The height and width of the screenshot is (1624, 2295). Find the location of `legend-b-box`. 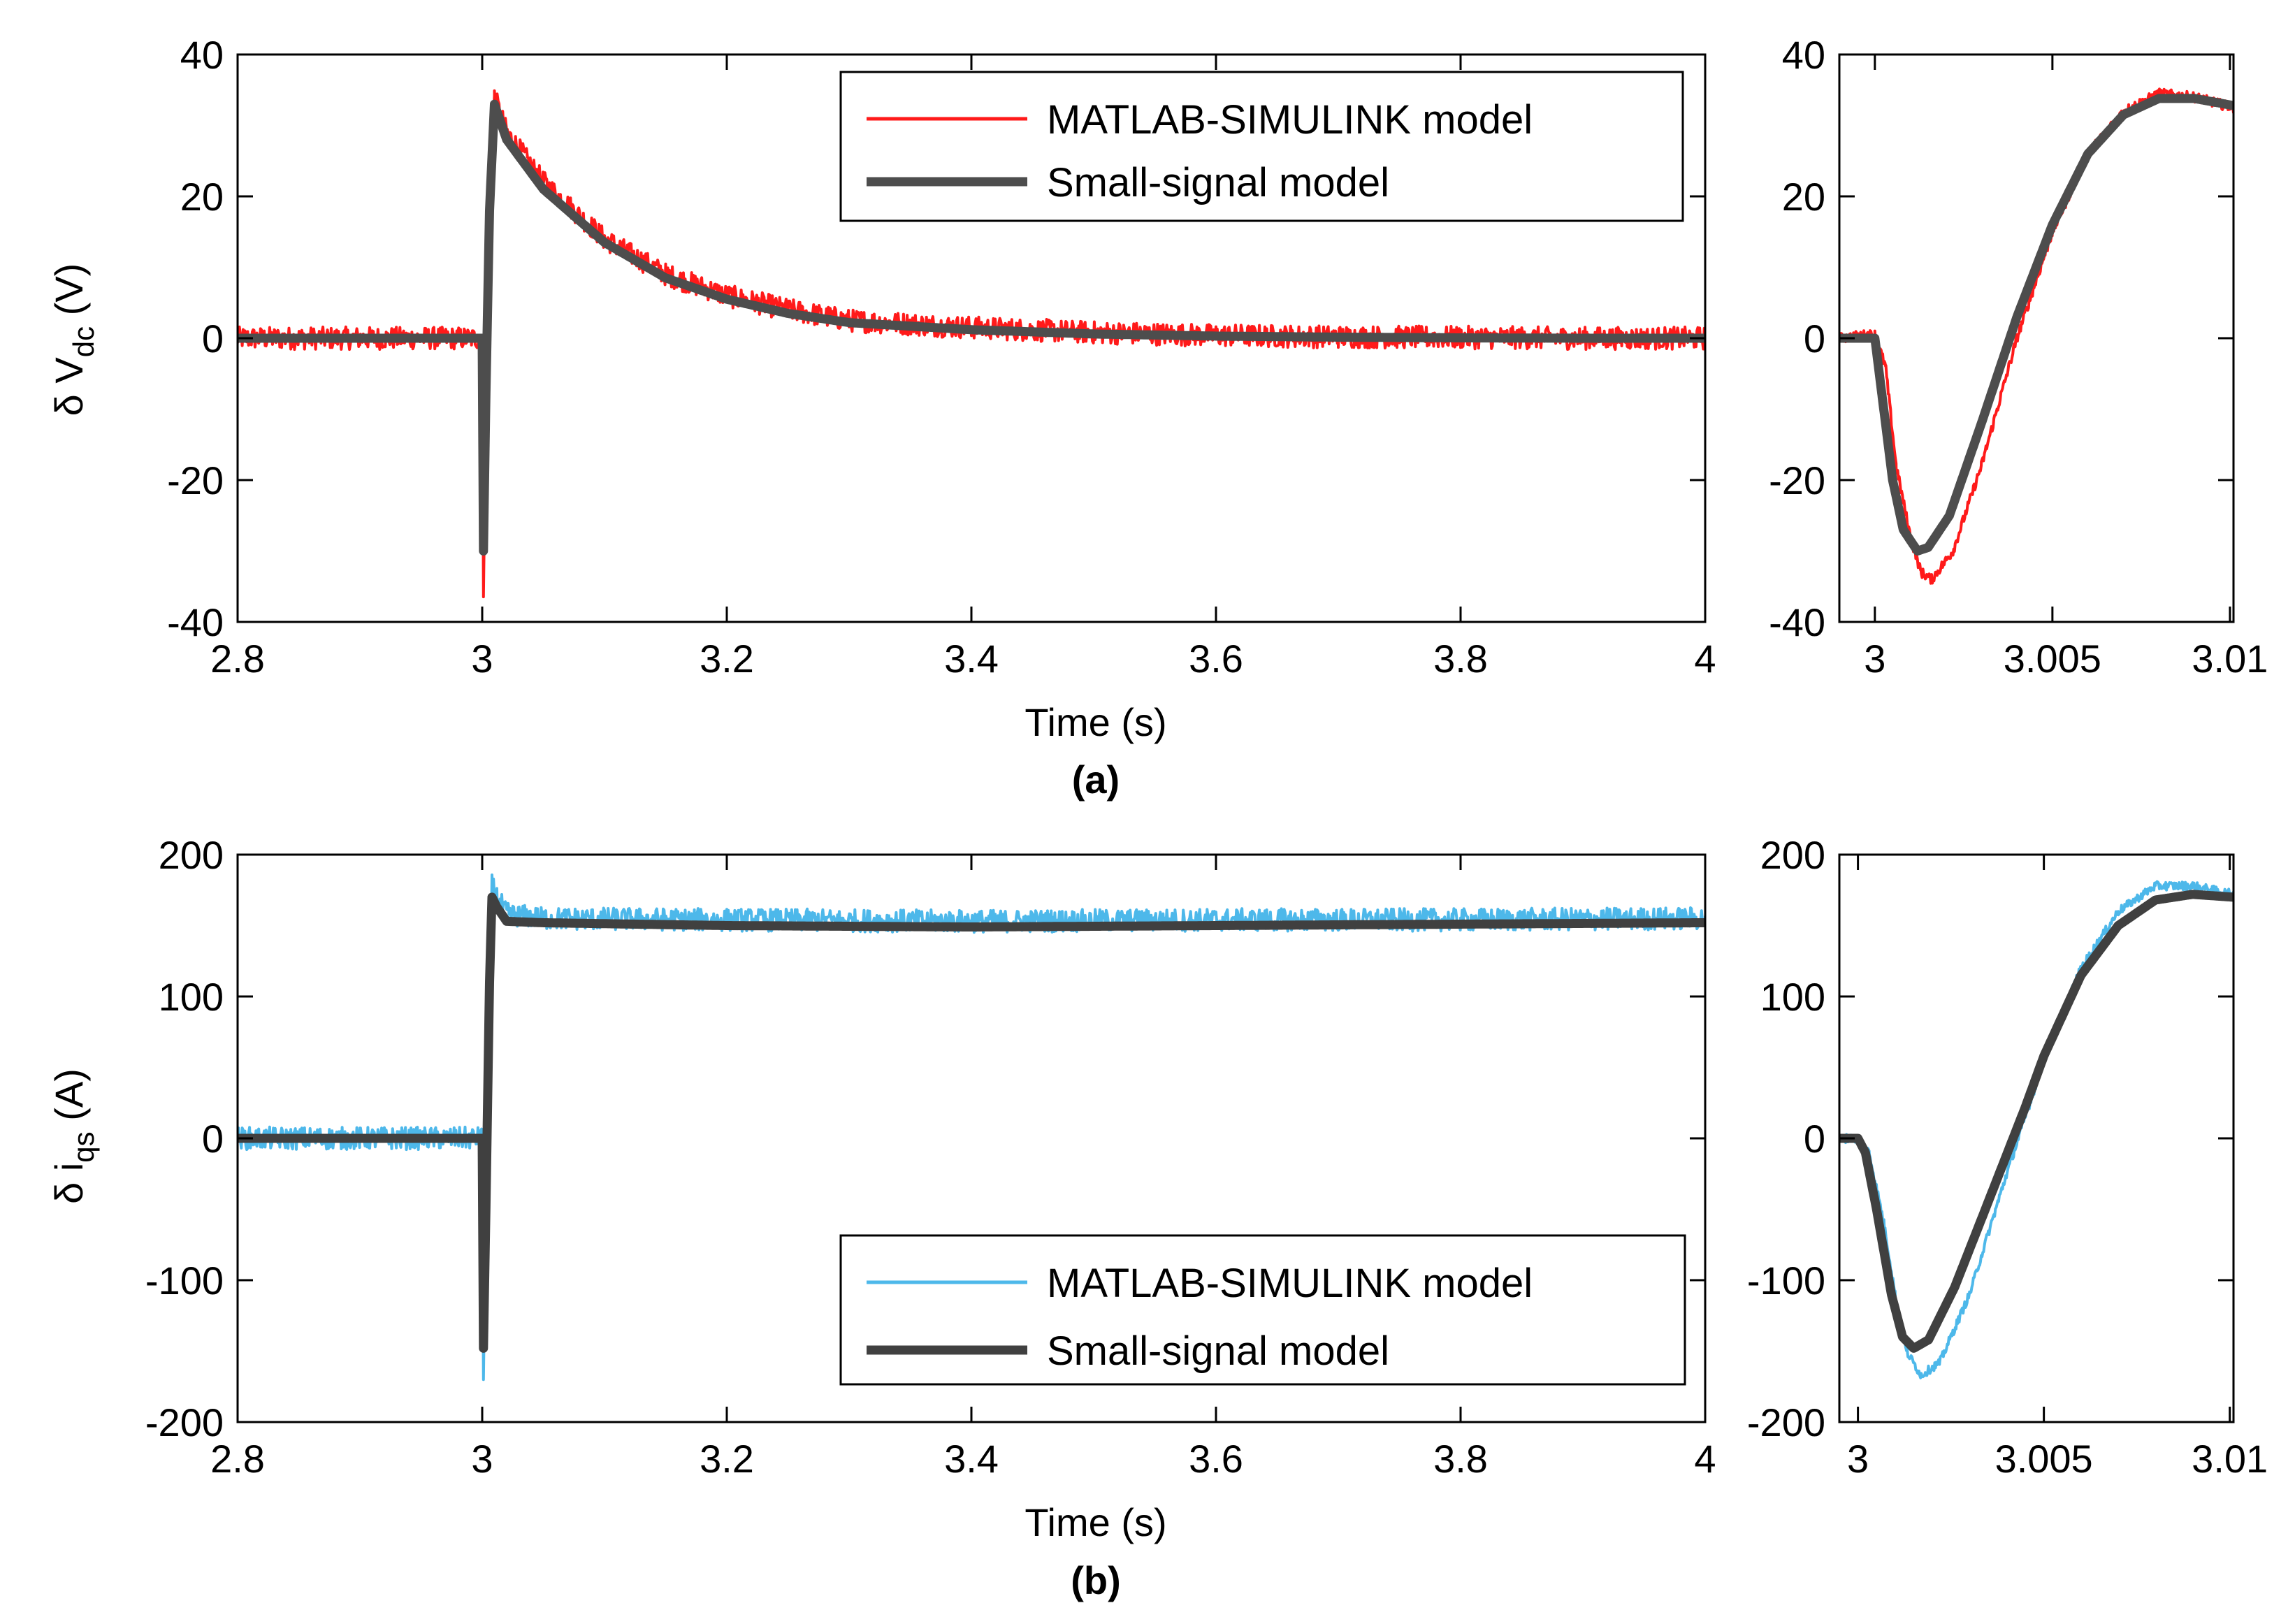

legend-b-box is located at coordinates (1262, 1310).